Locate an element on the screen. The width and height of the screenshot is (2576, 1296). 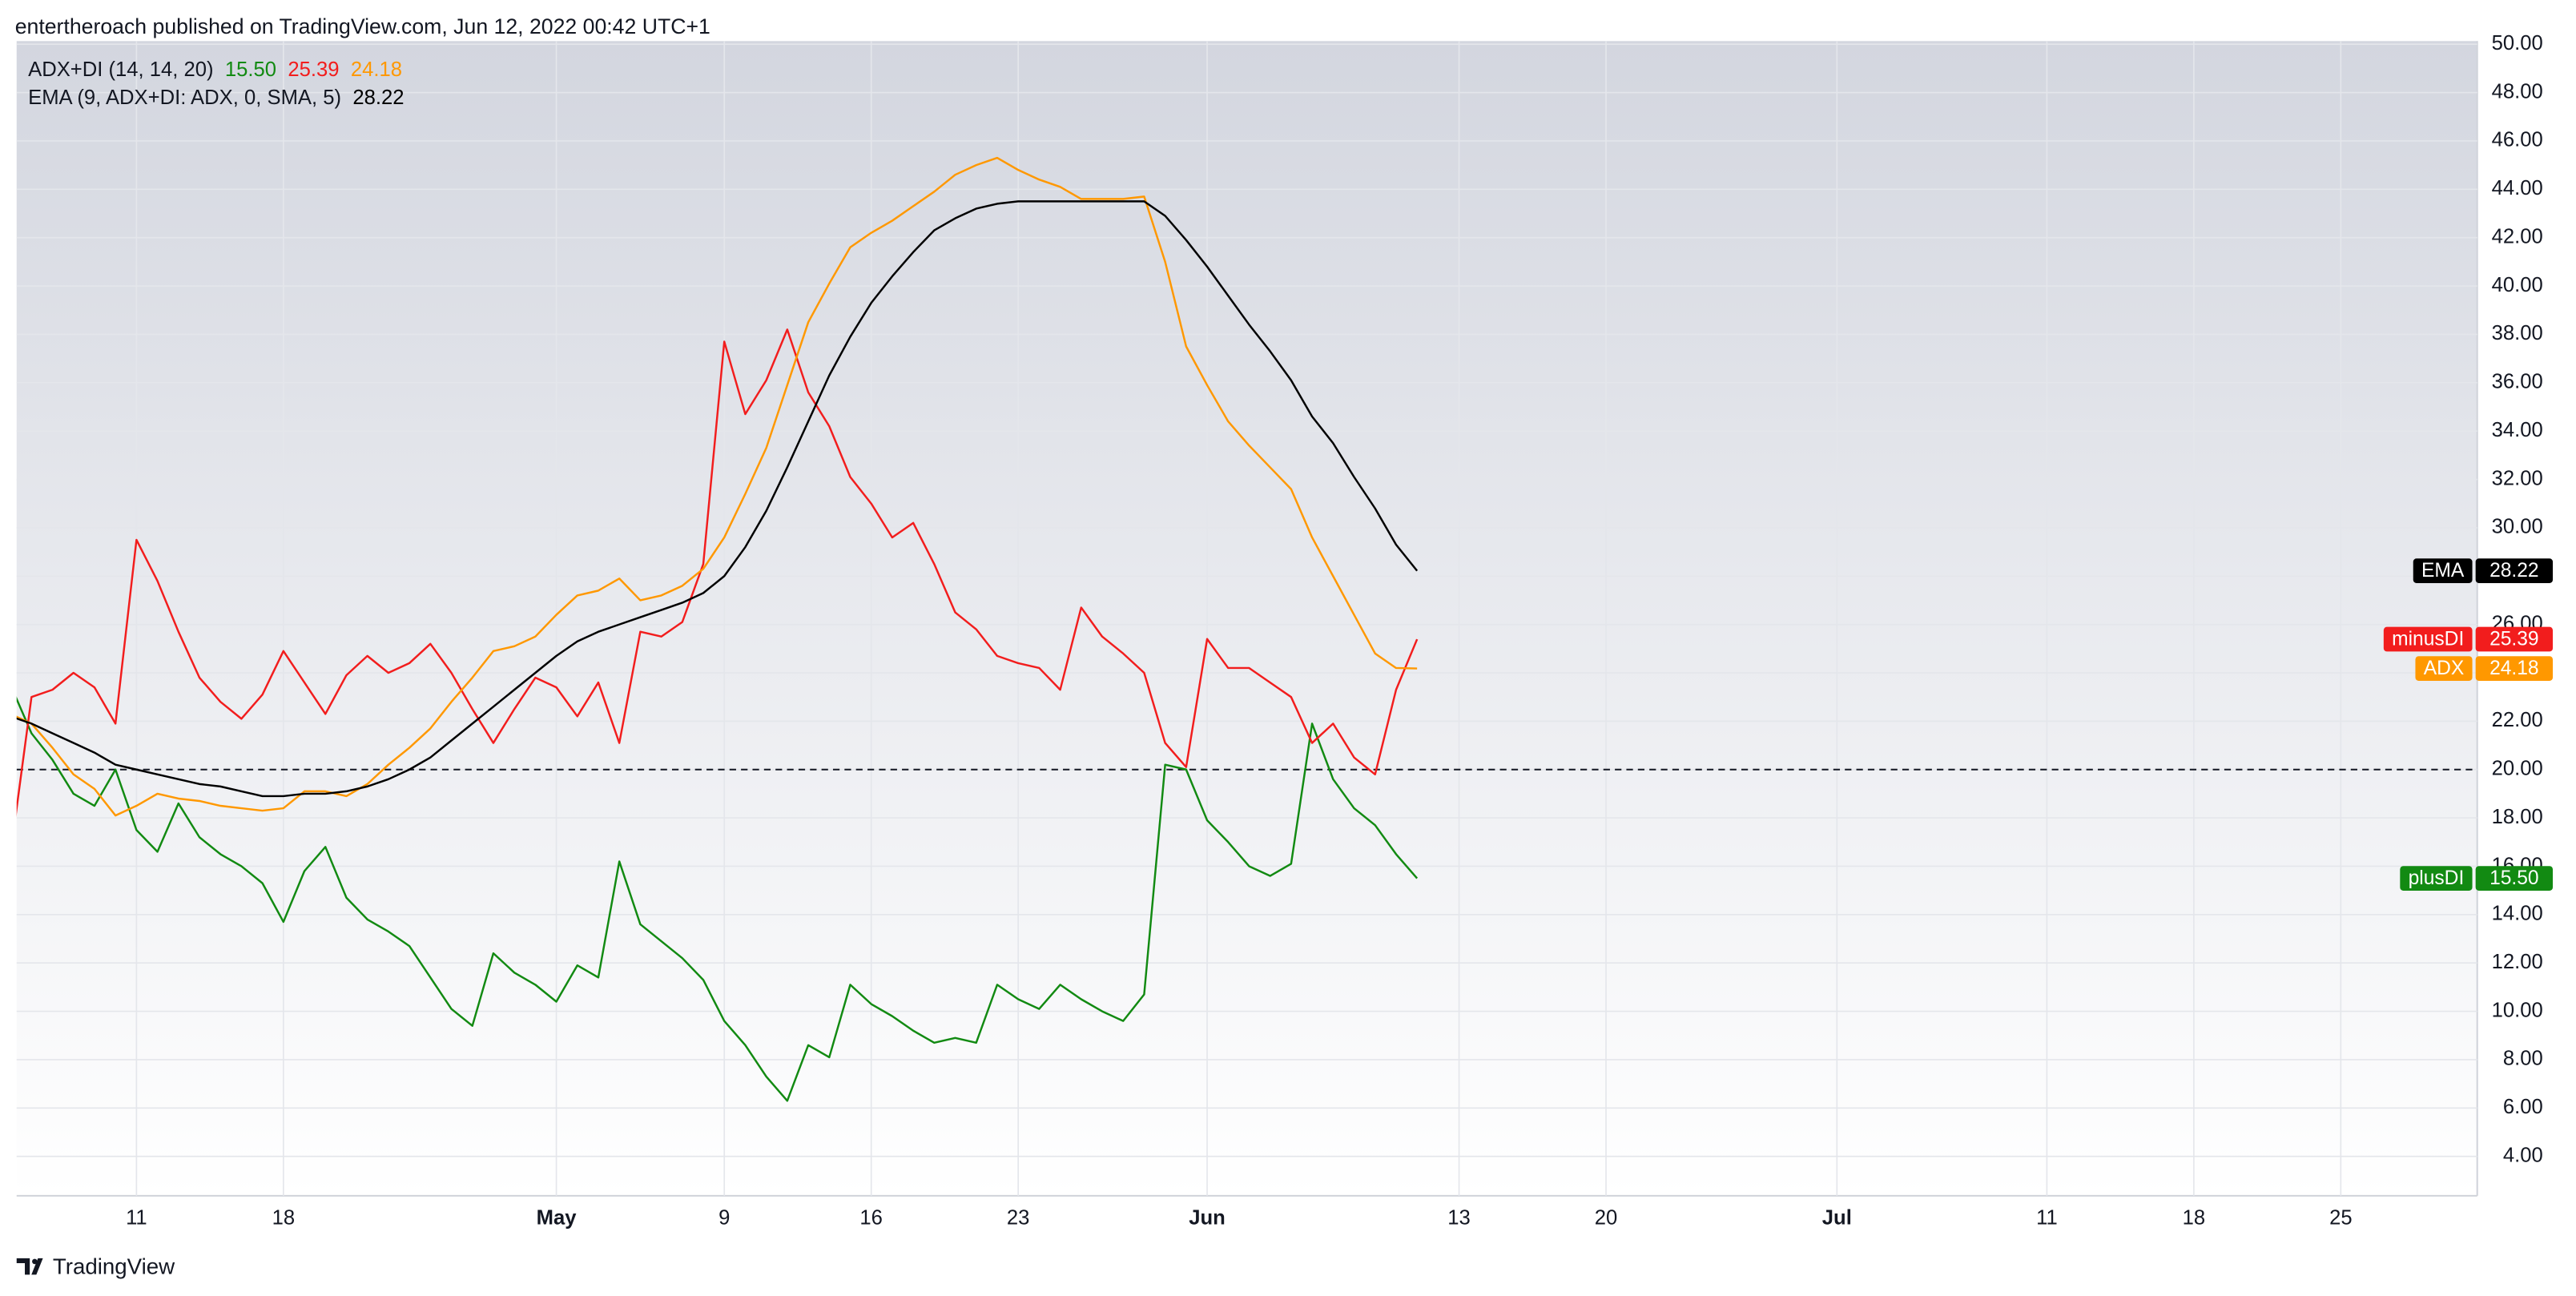
price-label-name: EMA is located at coordinates (2443, 571).